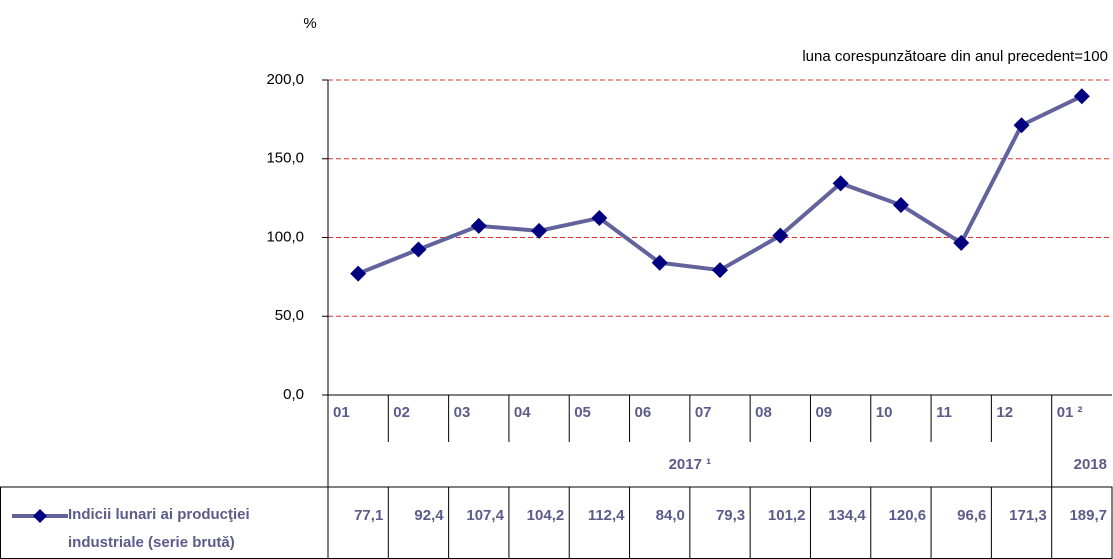 The height and width of the screenshot is (559, 1113). What do you see at coordinates (368, 515) in the screenshot?
I see `data-table-value: 77,1` at bounding box center [368, 515].